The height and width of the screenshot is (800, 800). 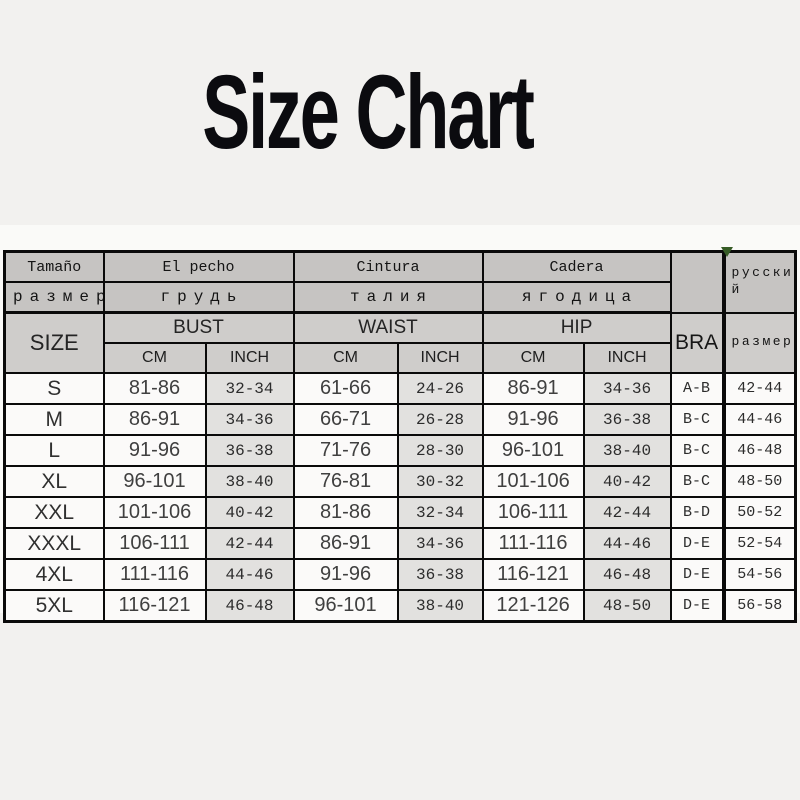 I want to click on hip-cm-cell: 101-106, so click(x=533, y=481).